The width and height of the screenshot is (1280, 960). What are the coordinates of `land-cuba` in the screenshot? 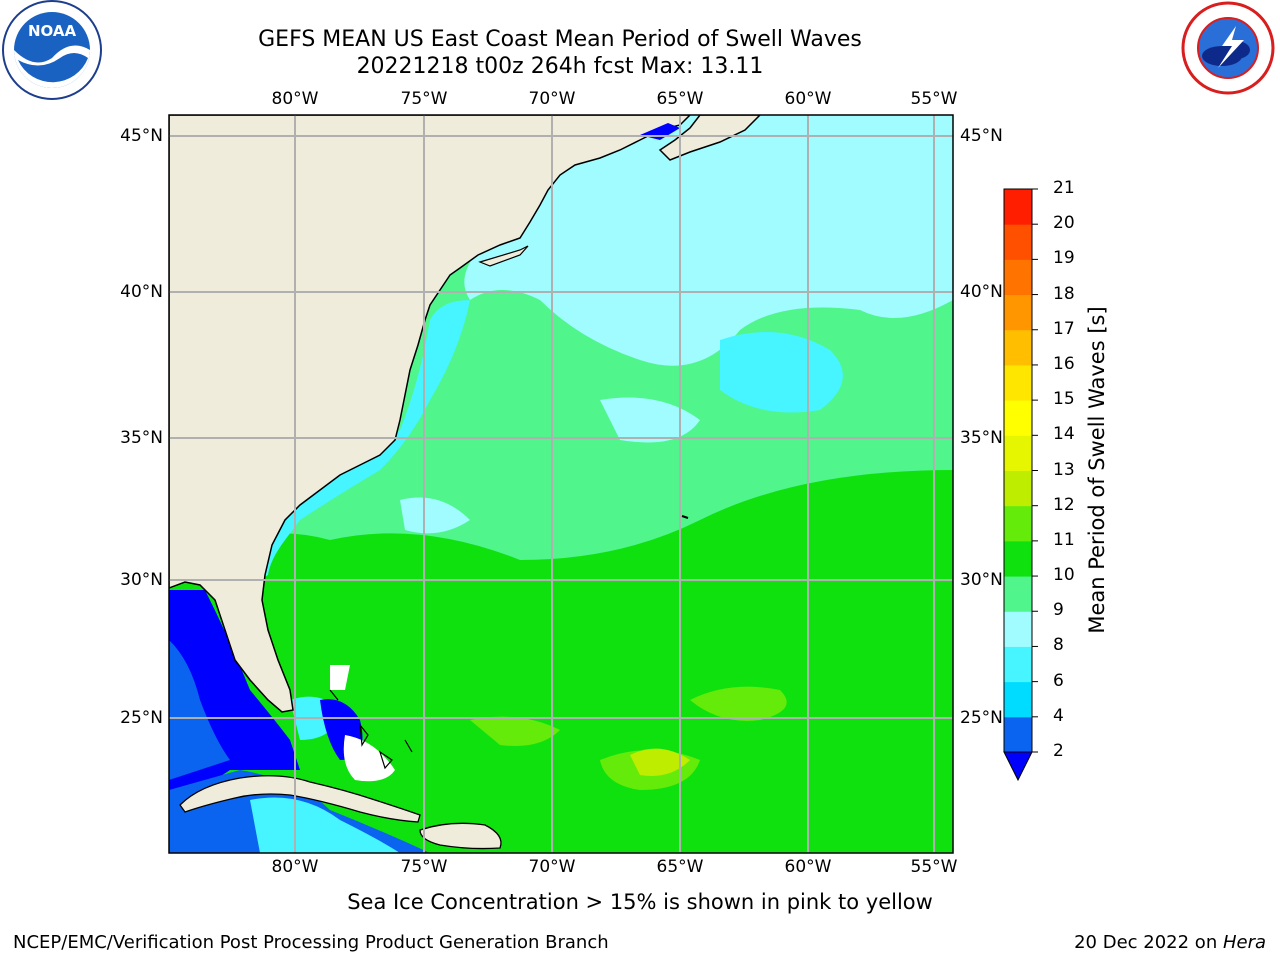 It's located at (300, 799).